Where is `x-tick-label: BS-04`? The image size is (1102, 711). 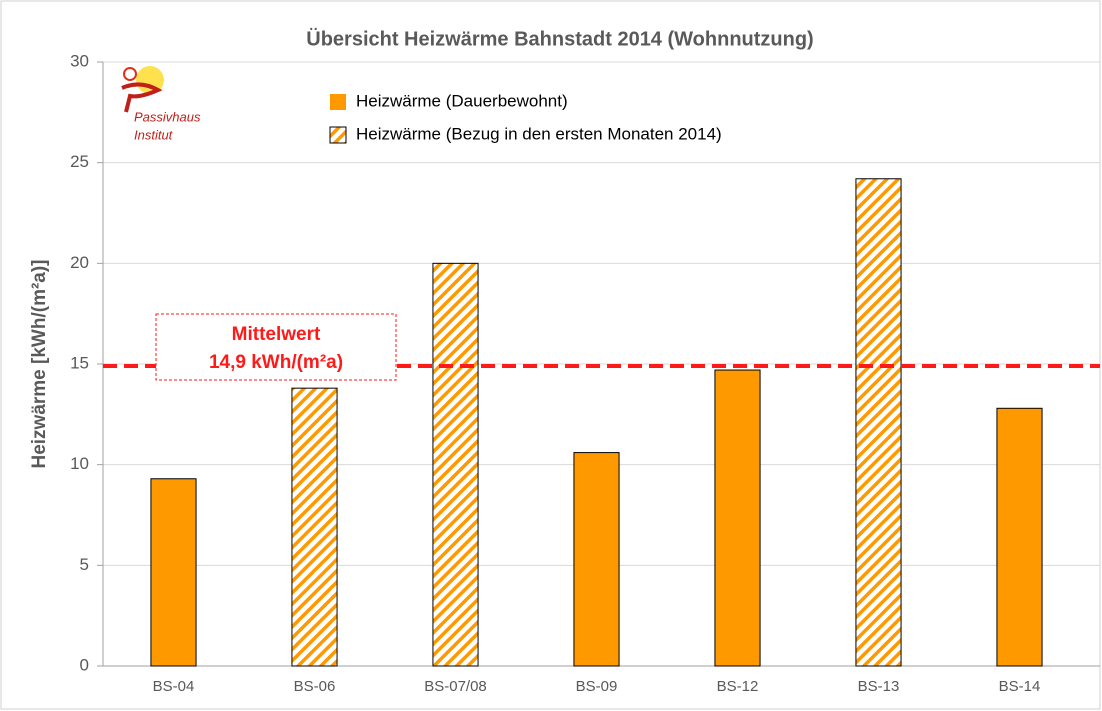 x-tick-label: BS-04 is located at coordinates (174, 686).